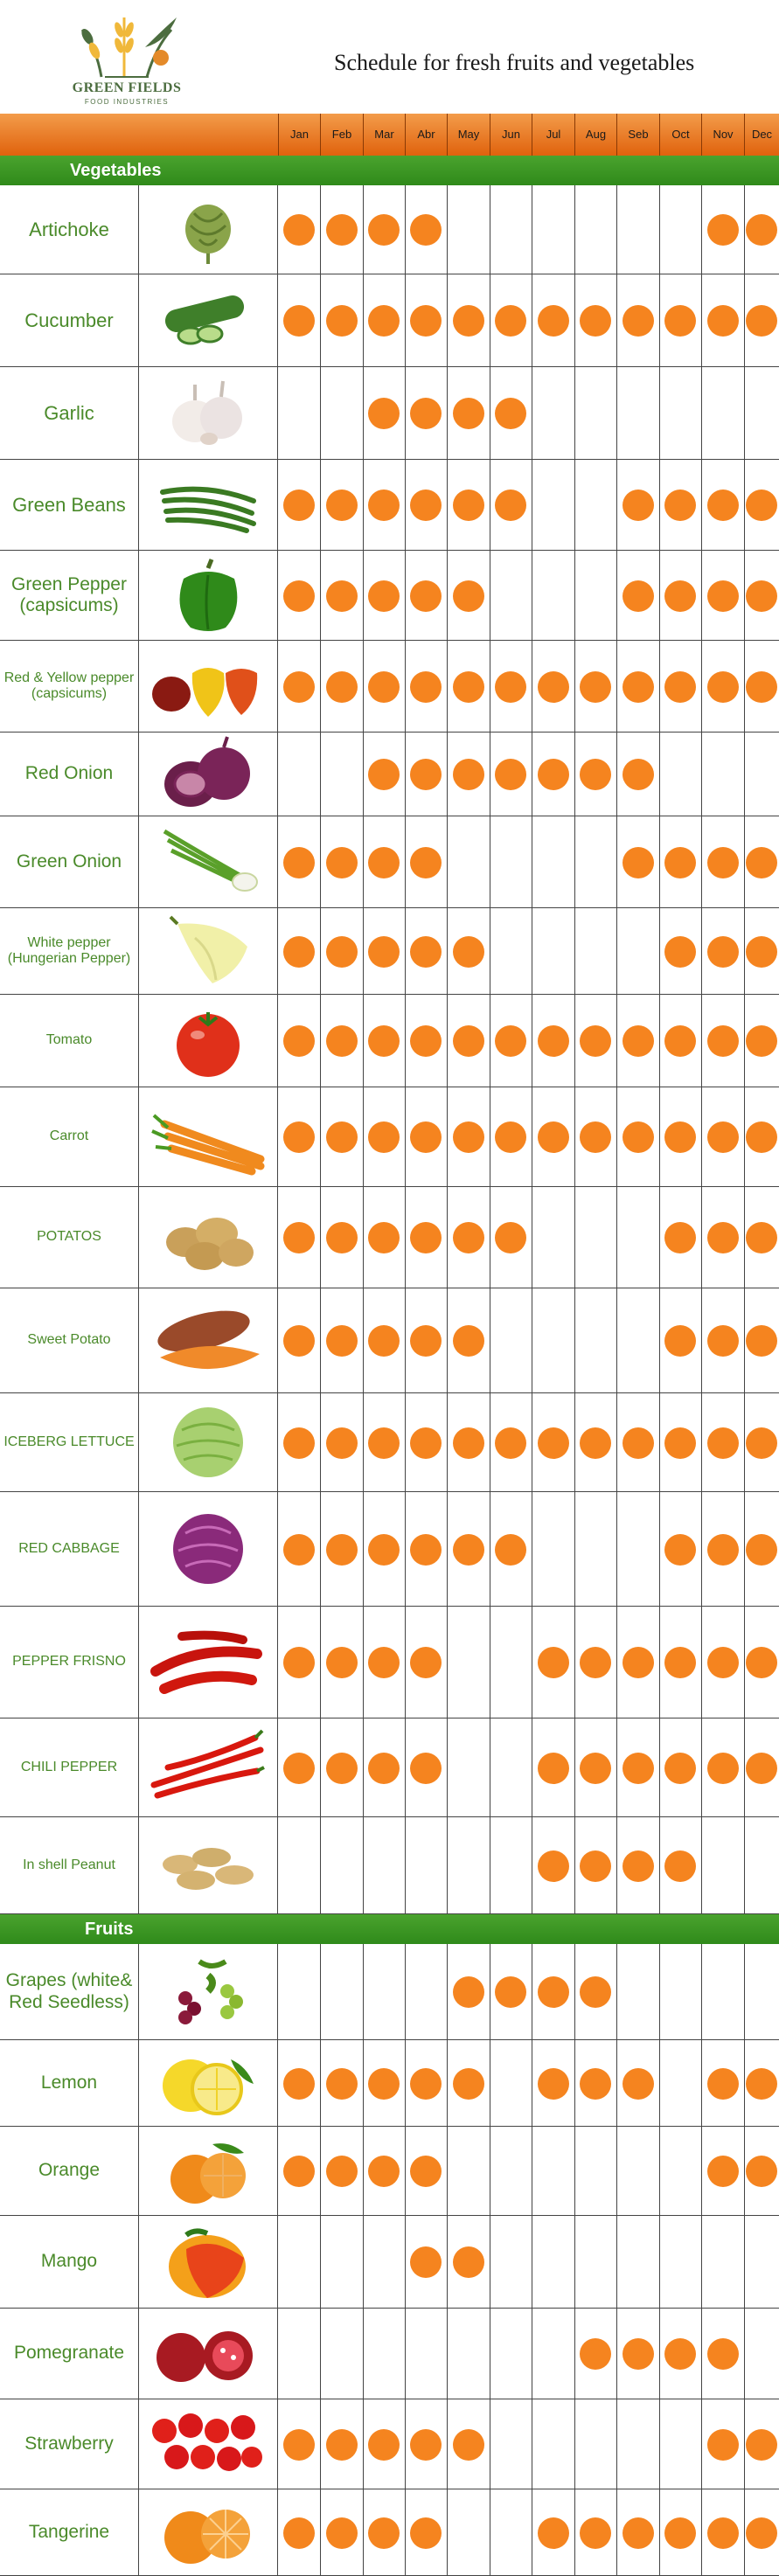 The height and width of the screenshot is (2576, 779). I want to click on month-header-may: May, so click(468, 135).